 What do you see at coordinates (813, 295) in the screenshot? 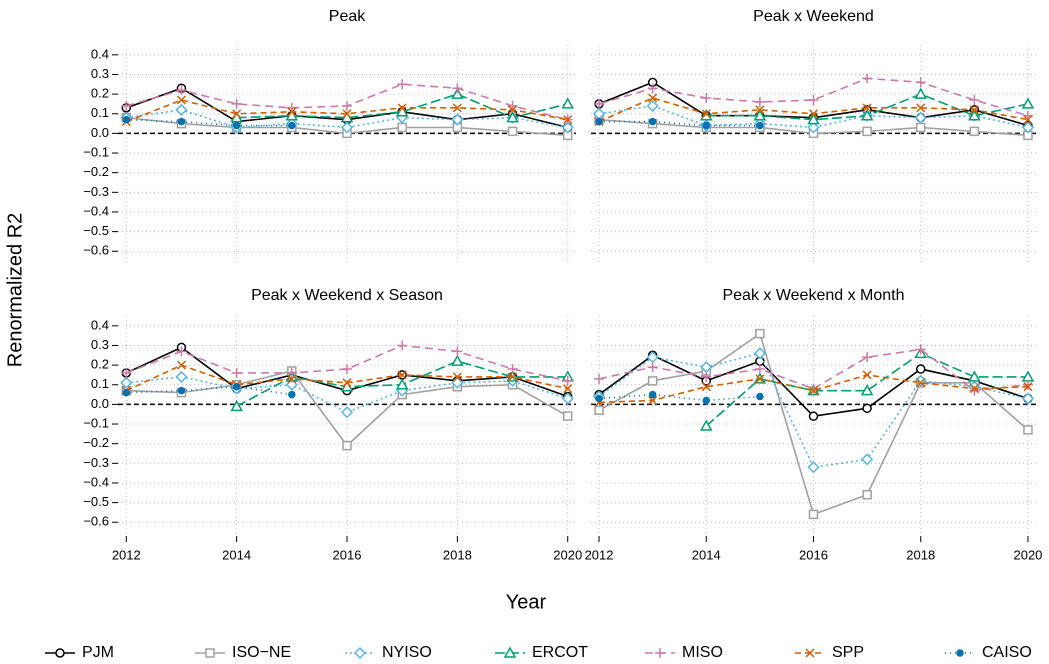
I see `panel-title: Peak x Weekend x Month` at bounding box center [813, 295].